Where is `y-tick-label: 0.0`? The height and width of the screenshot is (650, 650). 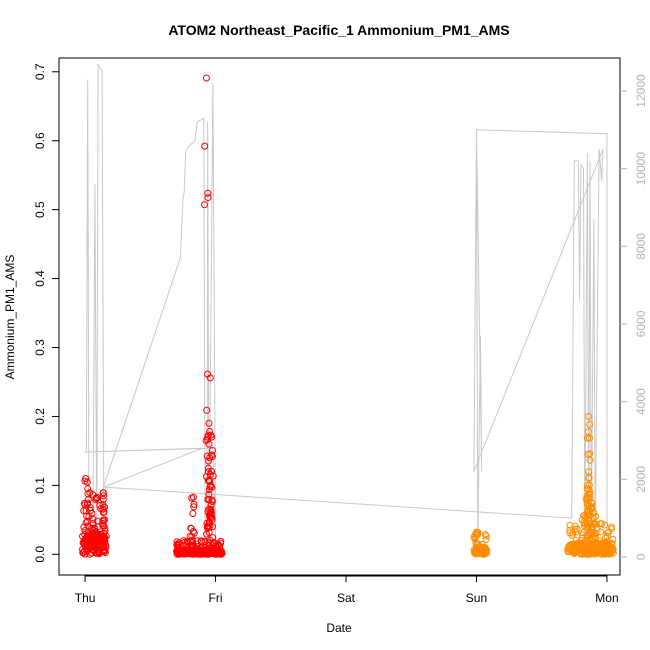 y-tick-label: 0.0 is located at coordinates (40, 554).